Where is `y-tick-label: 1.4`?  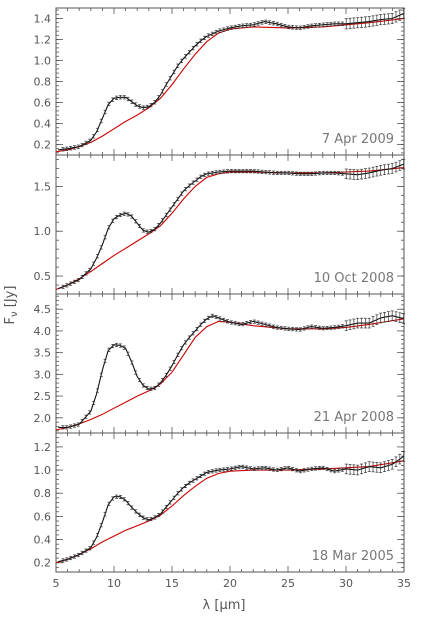
y-tick-label: 1.4 is located at coordinates (43, 19).